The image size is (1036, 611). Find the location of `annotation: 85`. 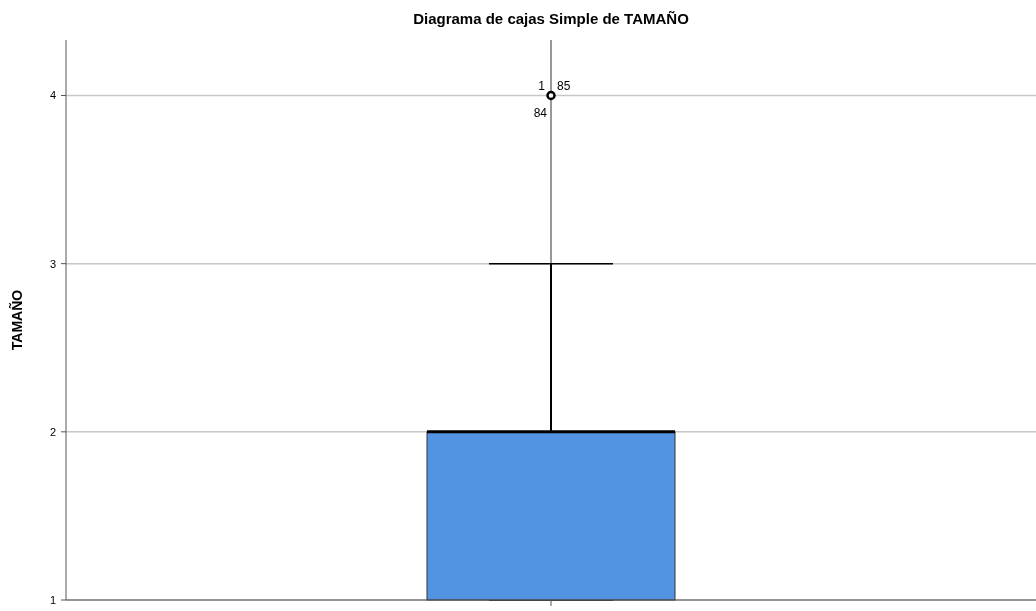

annotation: 85 is located at coordinates (564, 85).